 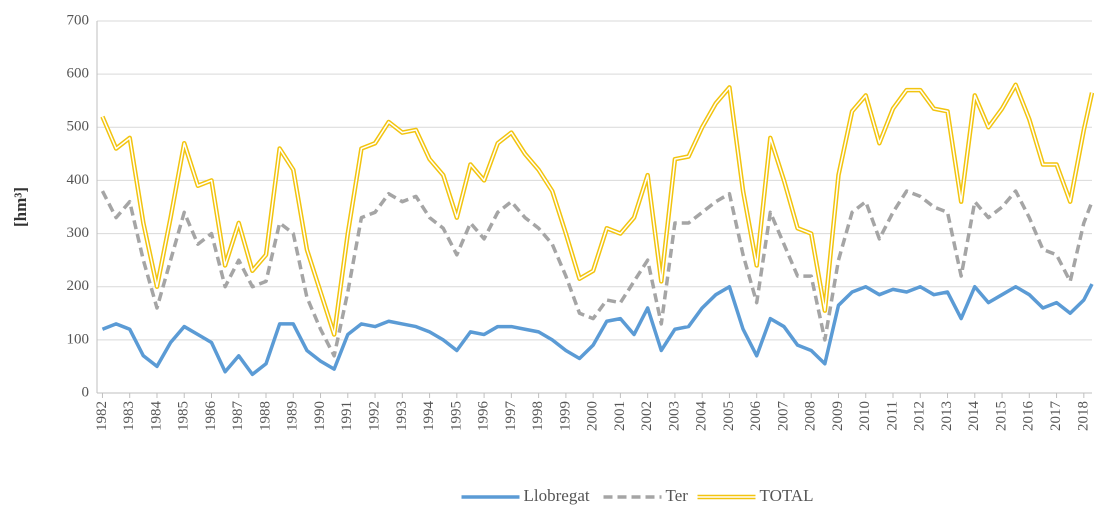 I want to click on x-tick-label: 1983, so click(x=129, y=416).